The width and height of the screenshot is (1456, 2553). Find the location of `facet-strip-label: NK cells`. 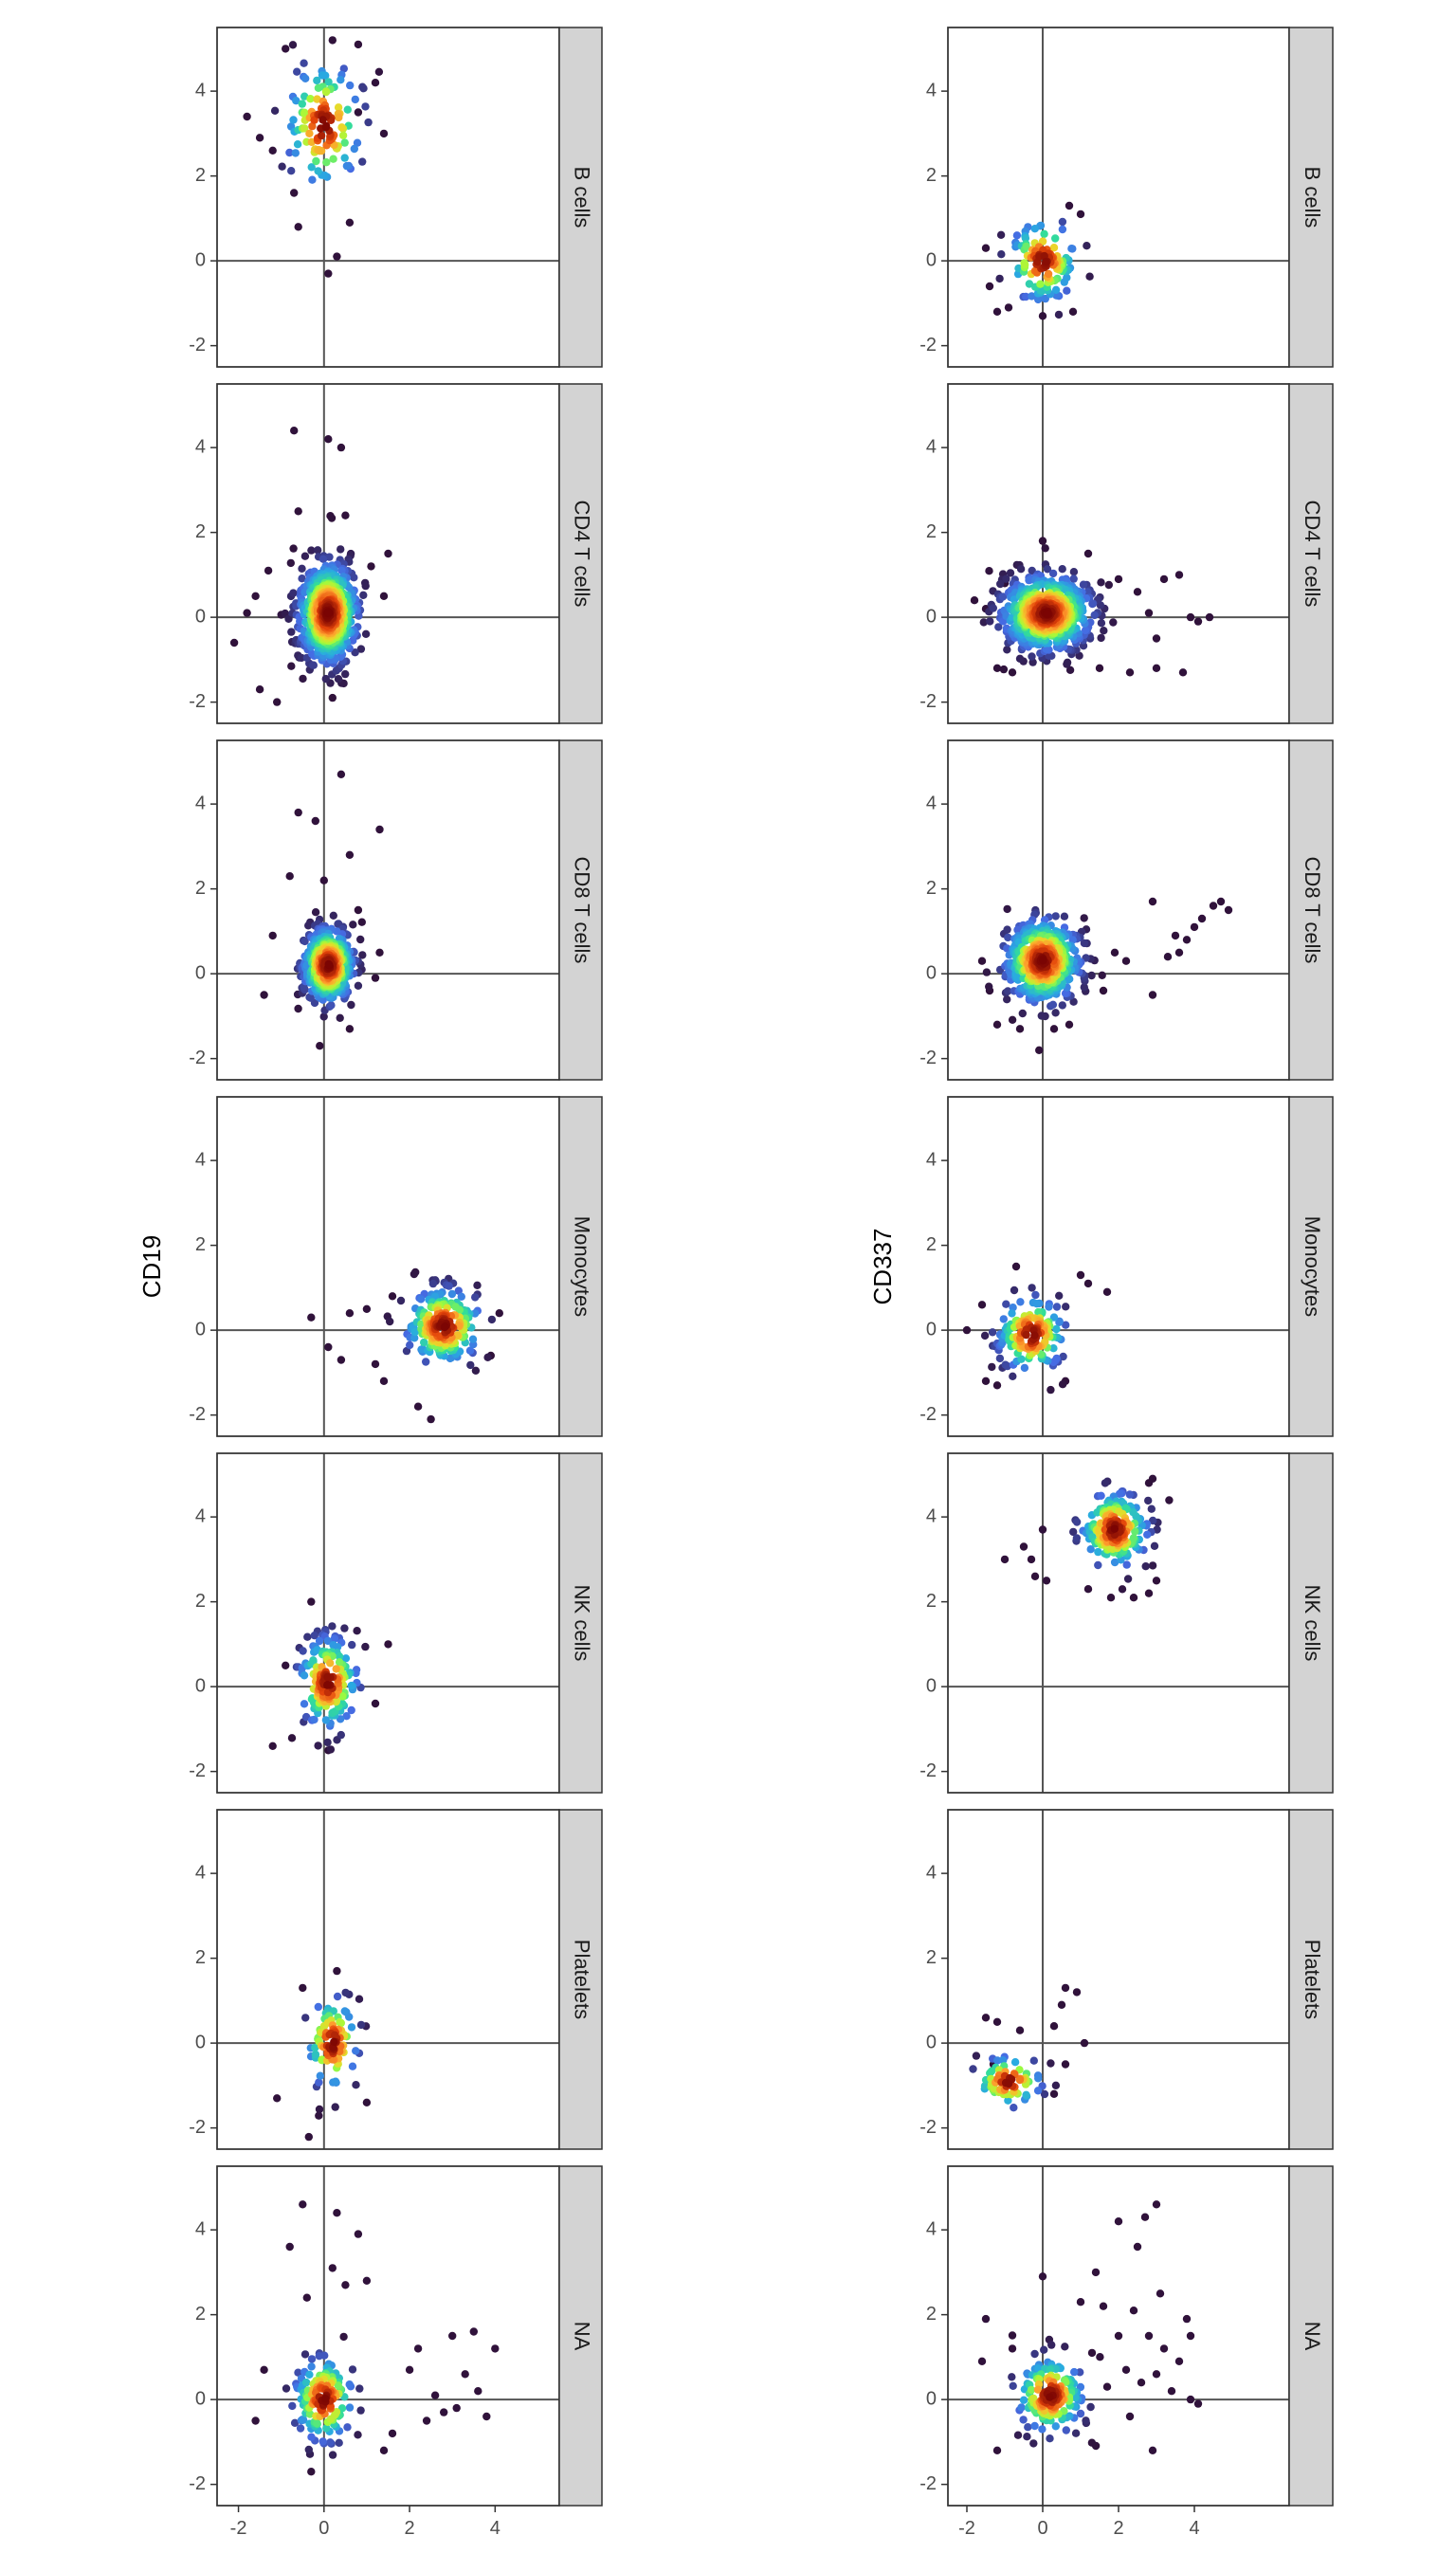

facet-strip-label: NK cells is located at coordinates (582, 1623).